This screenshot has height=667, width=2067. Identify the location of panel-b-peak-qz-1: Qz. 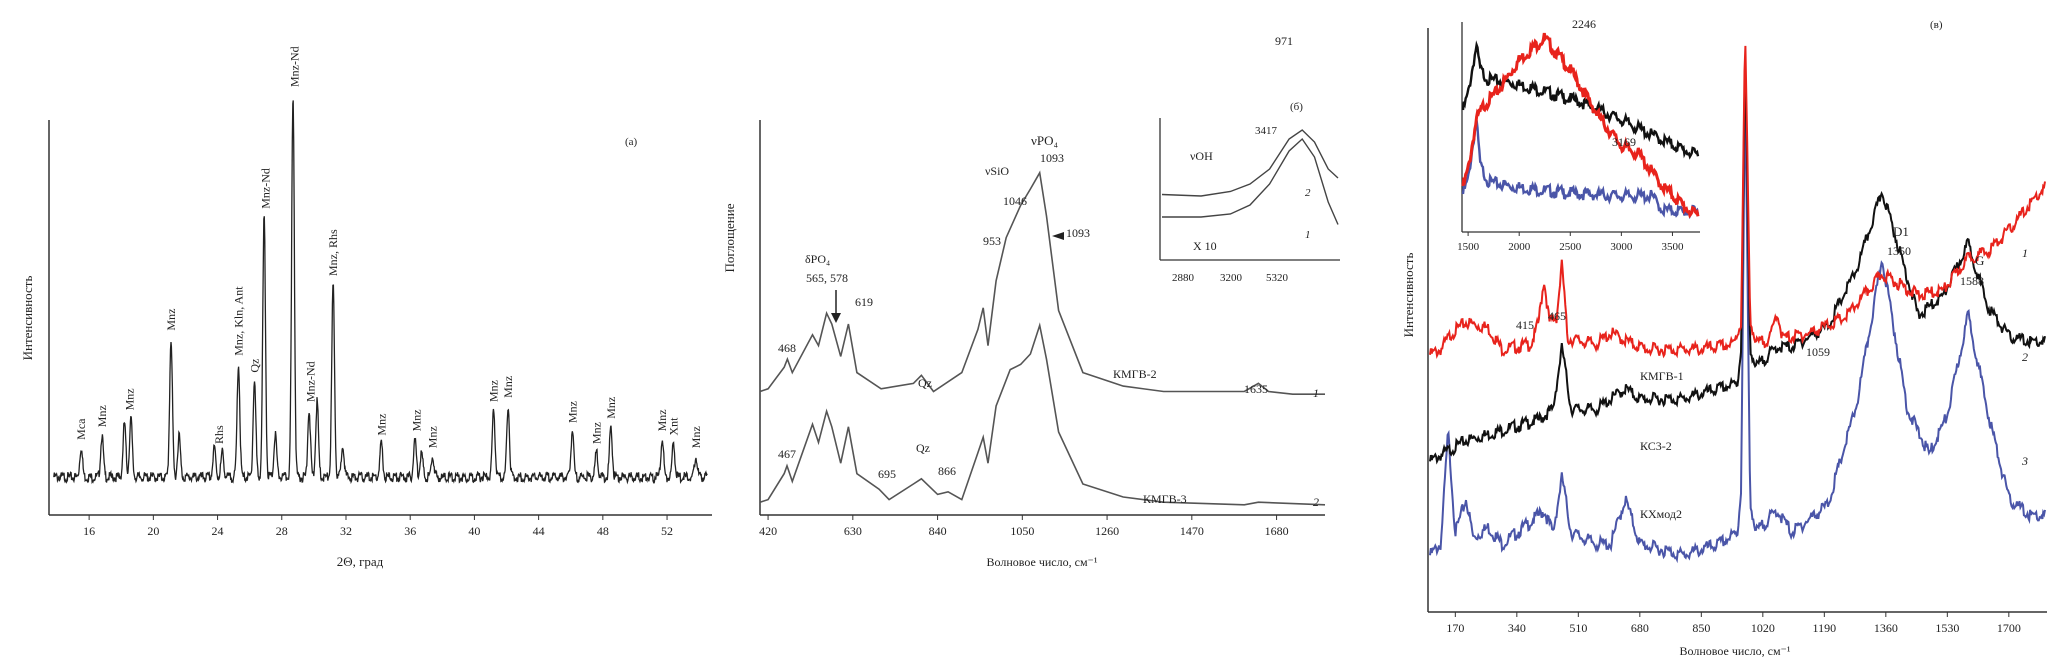
(925, 383).